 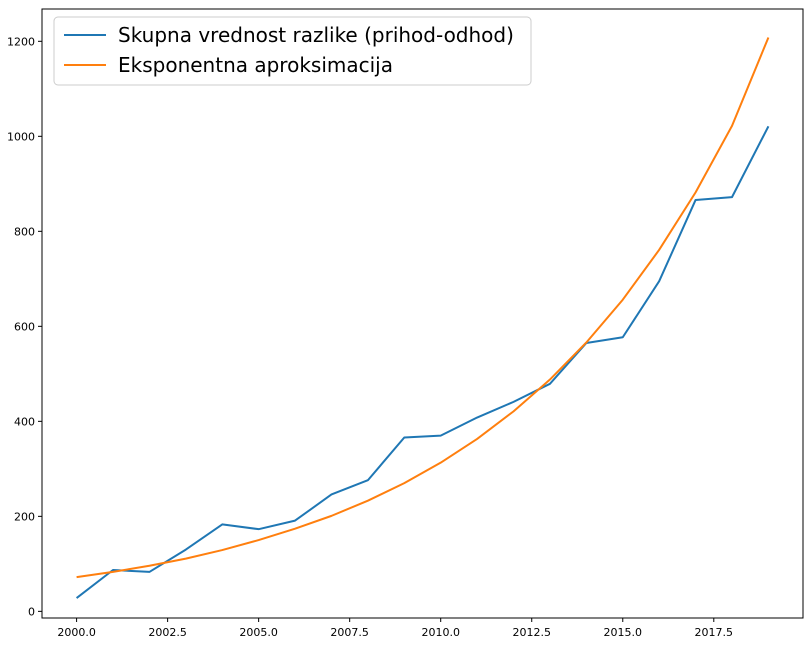 What do you see at coordinates (349, 632) in the screenshot?
I see `x-tick-label: 2007.5` at bounding box center [349, 632].